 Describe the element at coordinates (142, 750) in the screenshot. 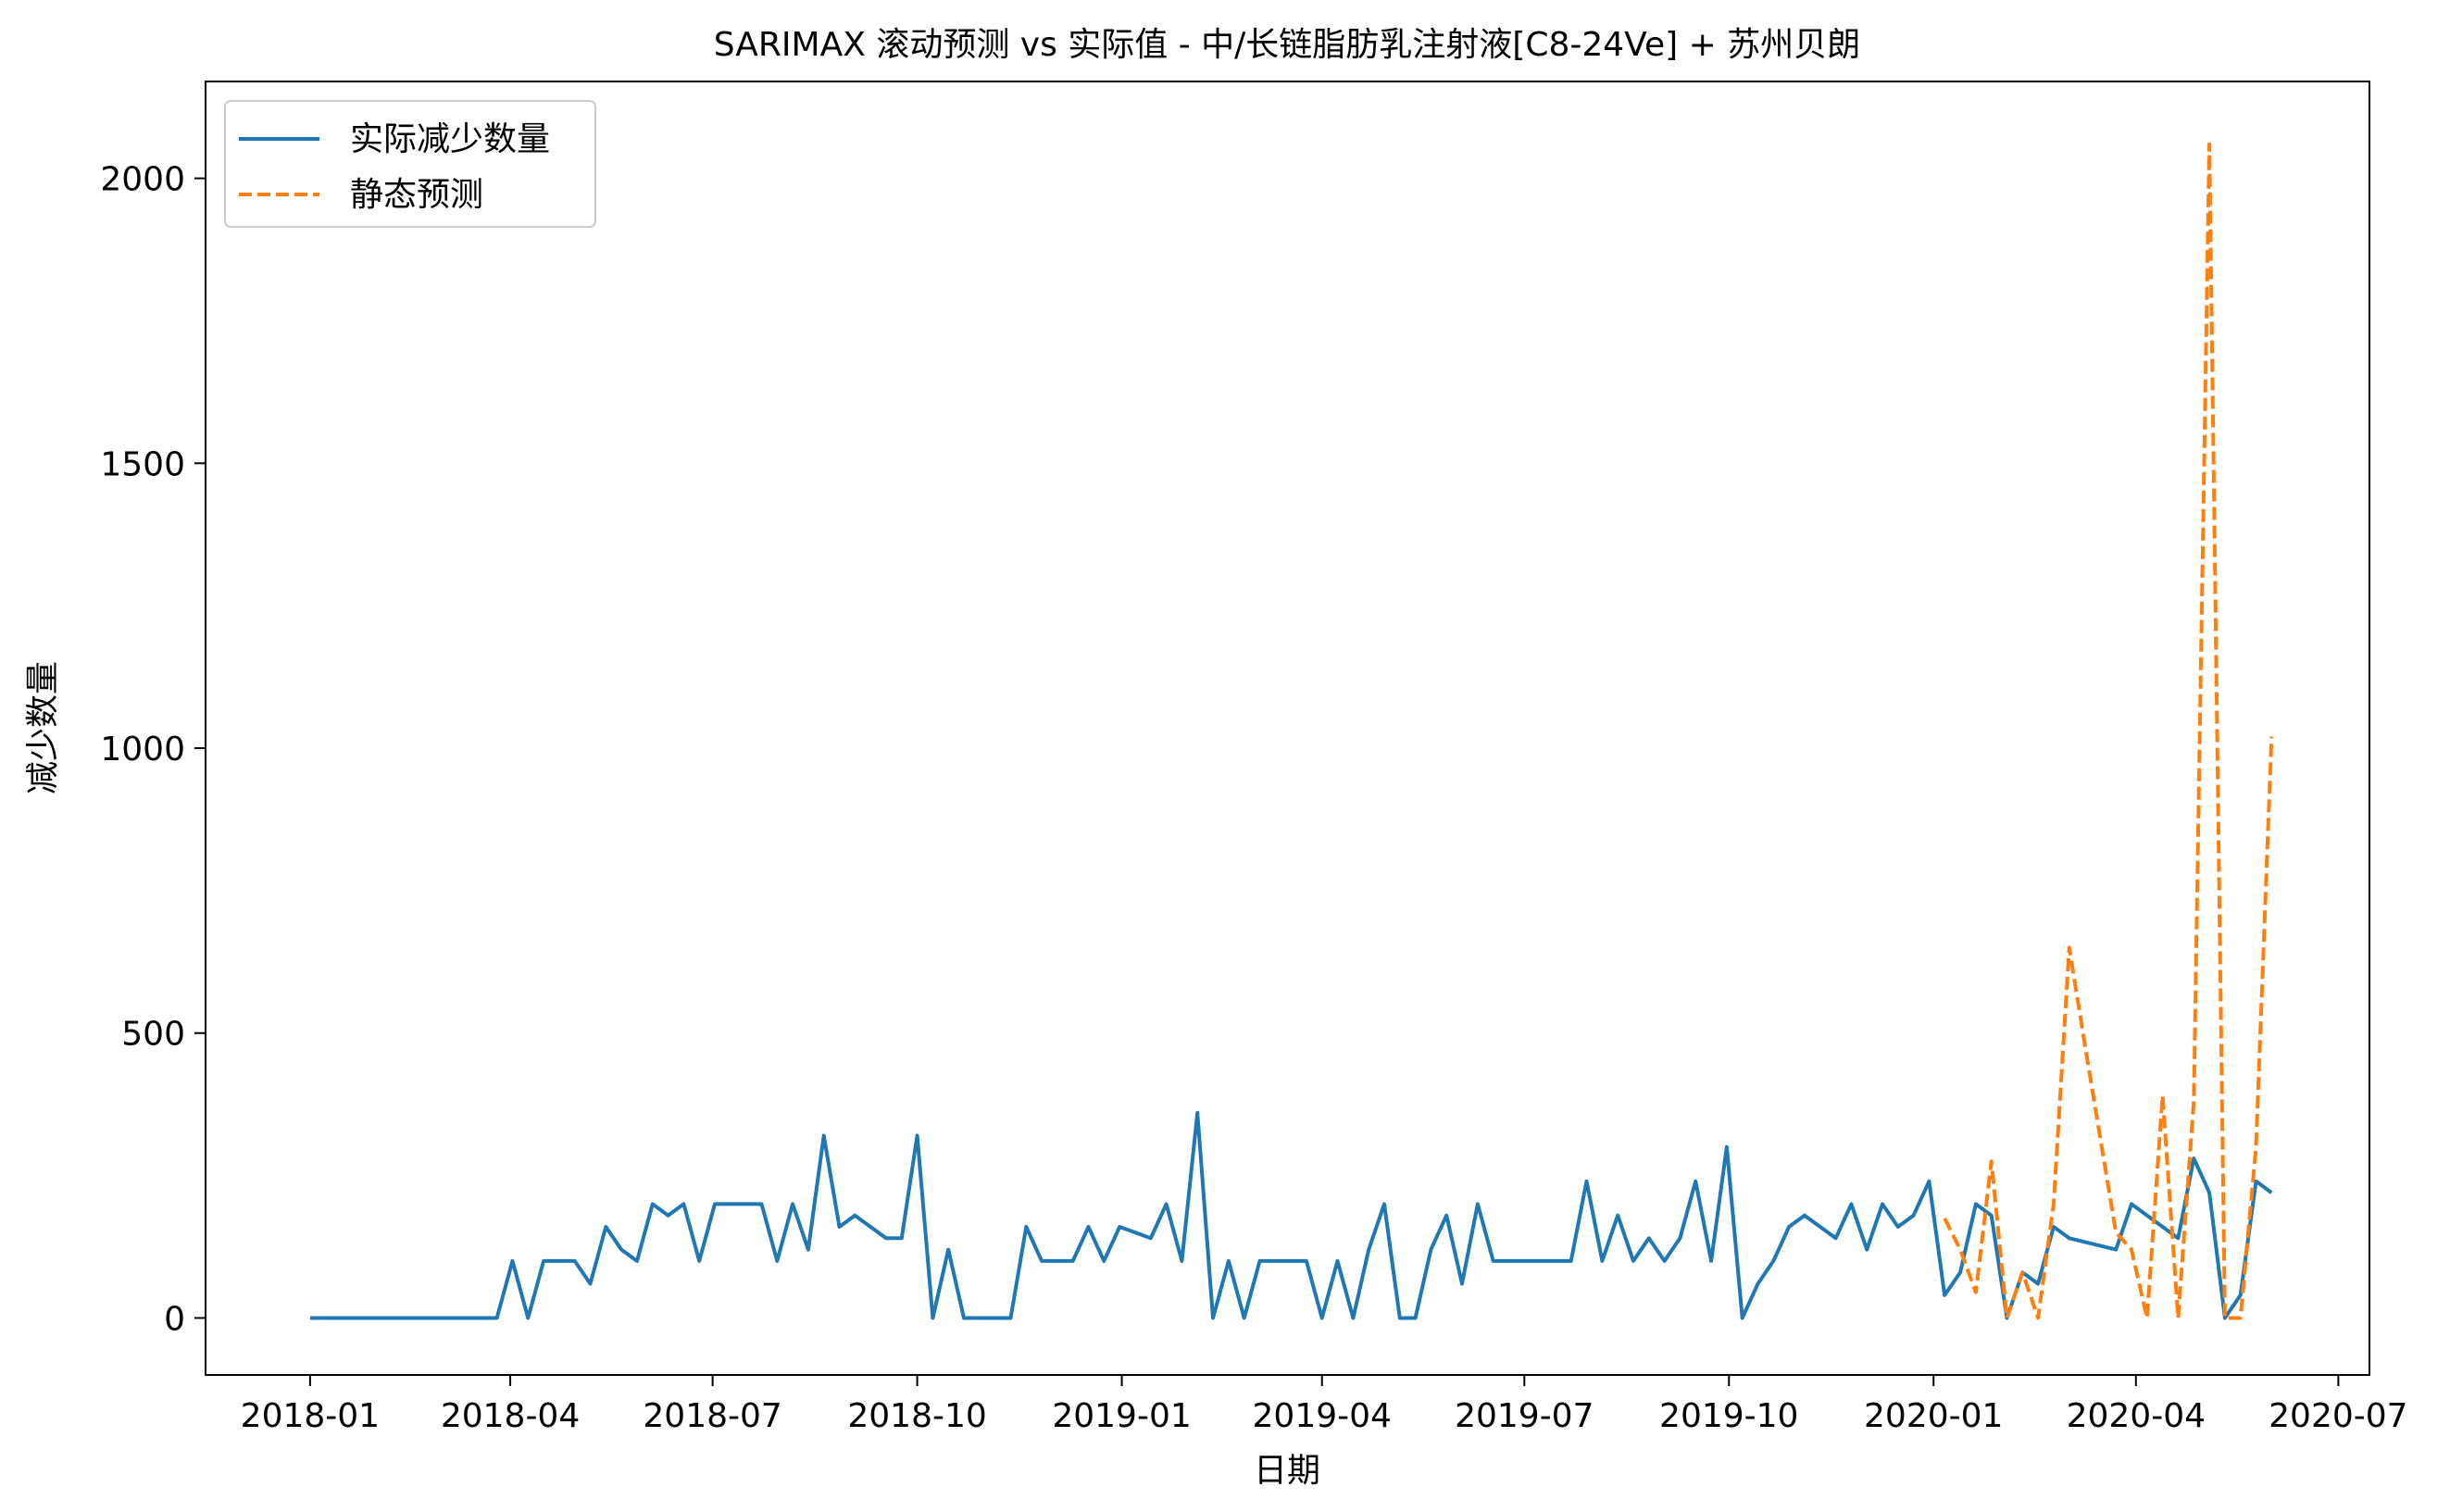

I see `y-tick-label: 1000` at that location.